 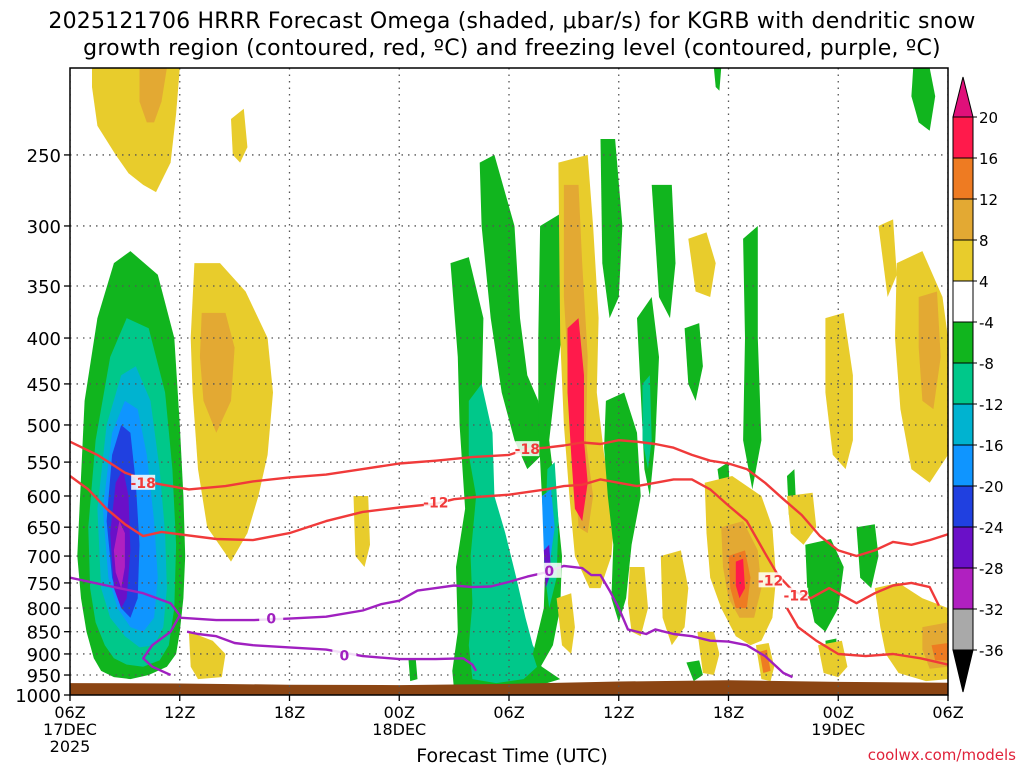 What do you see at coordinates (986, 323) in the screenshot?
I see `colorbar-label-5: -4` at bounding box center [986, 323].